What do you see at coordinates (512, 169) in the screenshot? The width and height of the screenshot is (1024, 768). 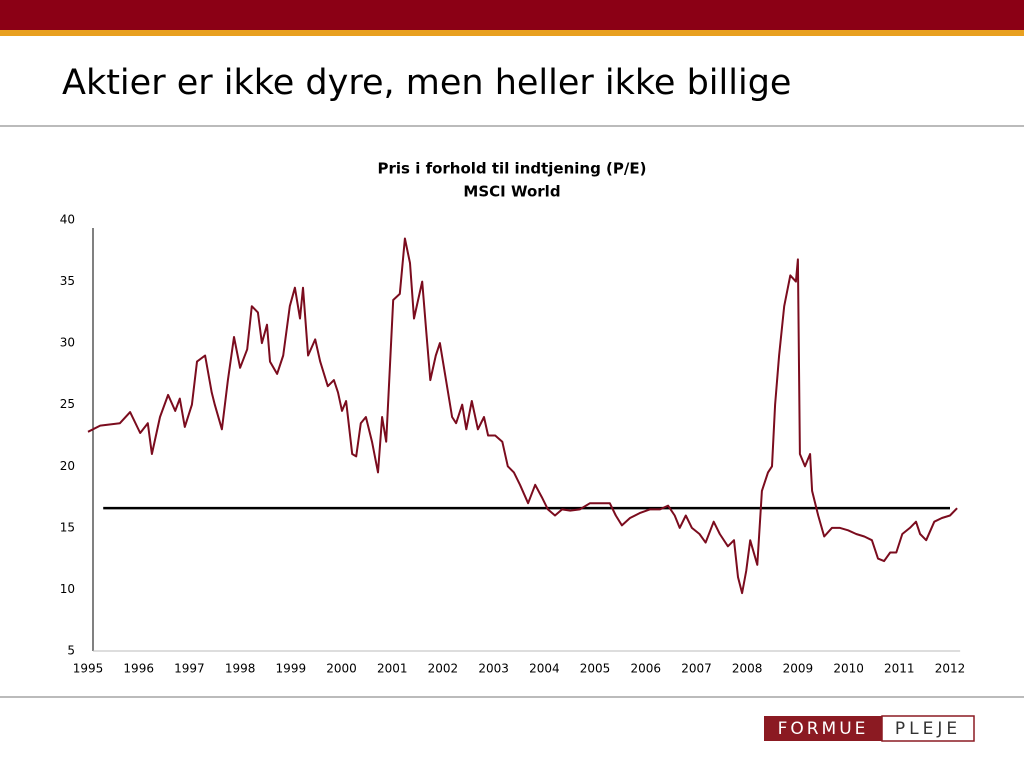 I see `chart-title: Pris i forhold til indtjening (P/E)` at bounding box center [512, 169].